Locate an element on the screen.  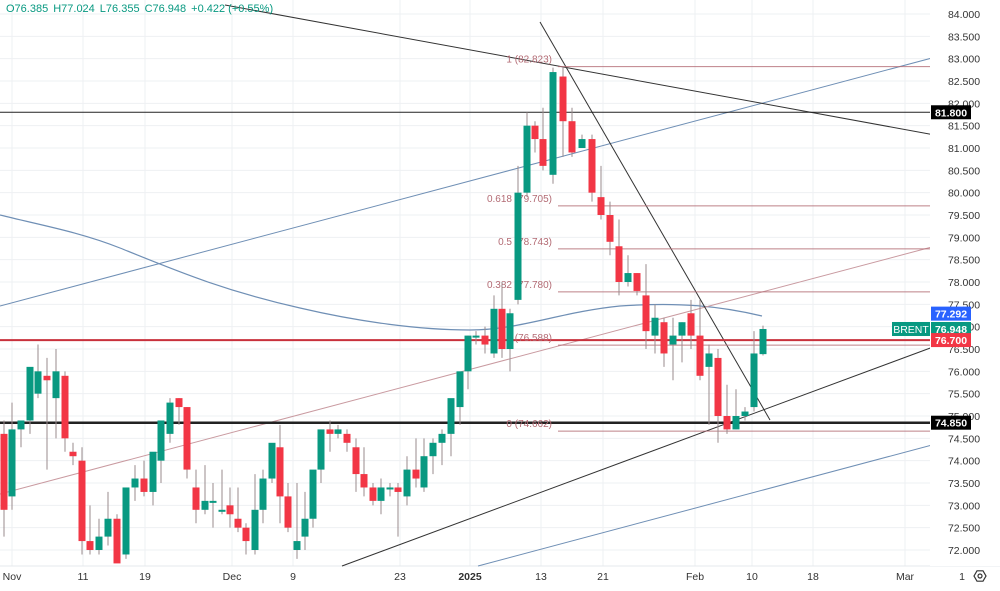
price-label: 72.500 is located at coordinates (964, 529).